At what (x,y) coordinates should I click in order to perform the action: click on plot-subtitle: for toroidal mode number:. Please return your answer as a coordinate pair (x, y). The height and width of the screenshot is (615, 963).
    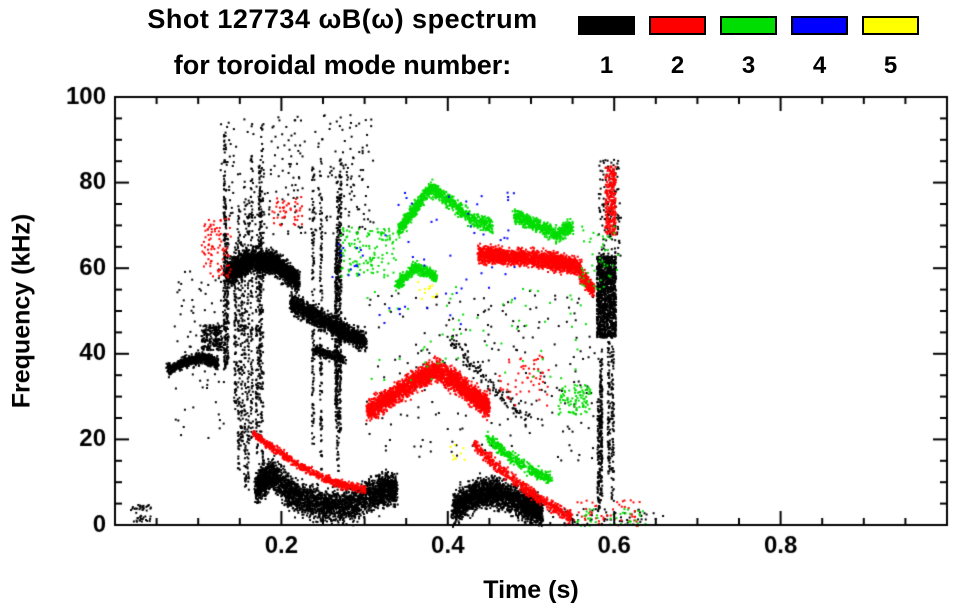
    Looking at the image, I should click on (342, 65).